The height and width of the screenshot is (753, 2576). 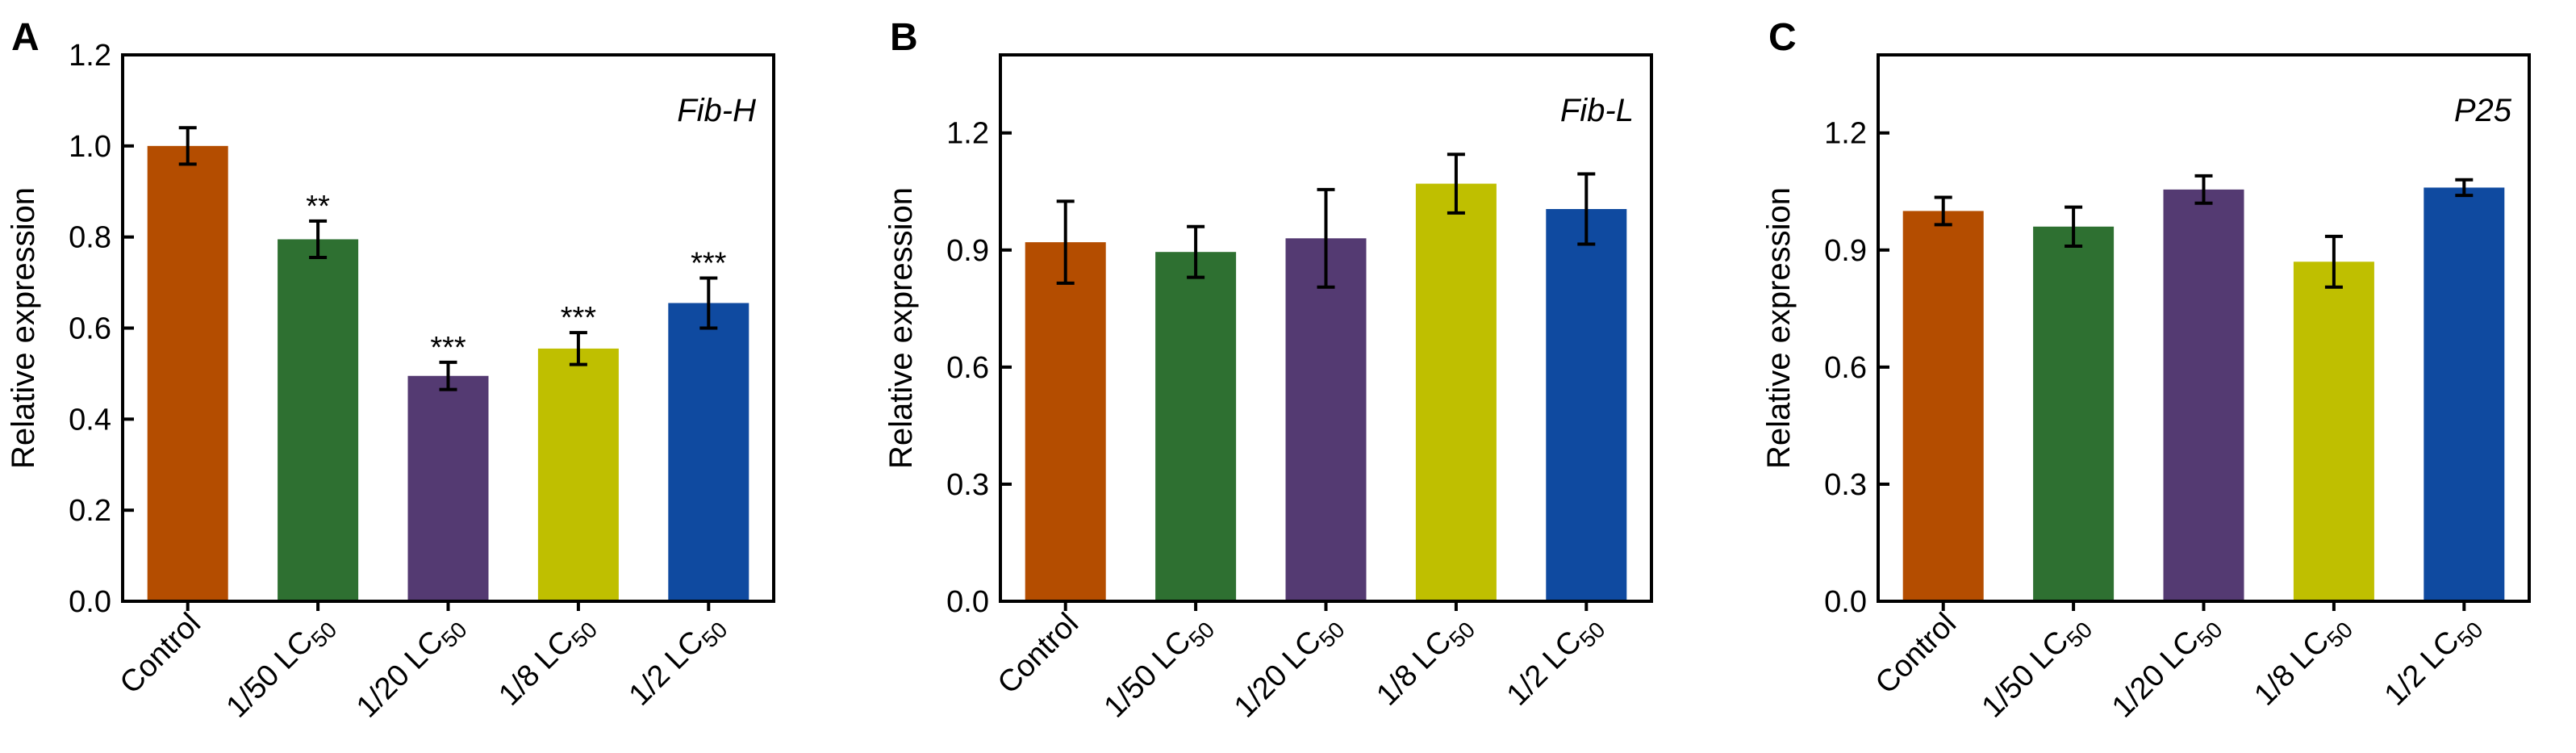 I want to click on panel-letter: A, so click(x=25, y=37).